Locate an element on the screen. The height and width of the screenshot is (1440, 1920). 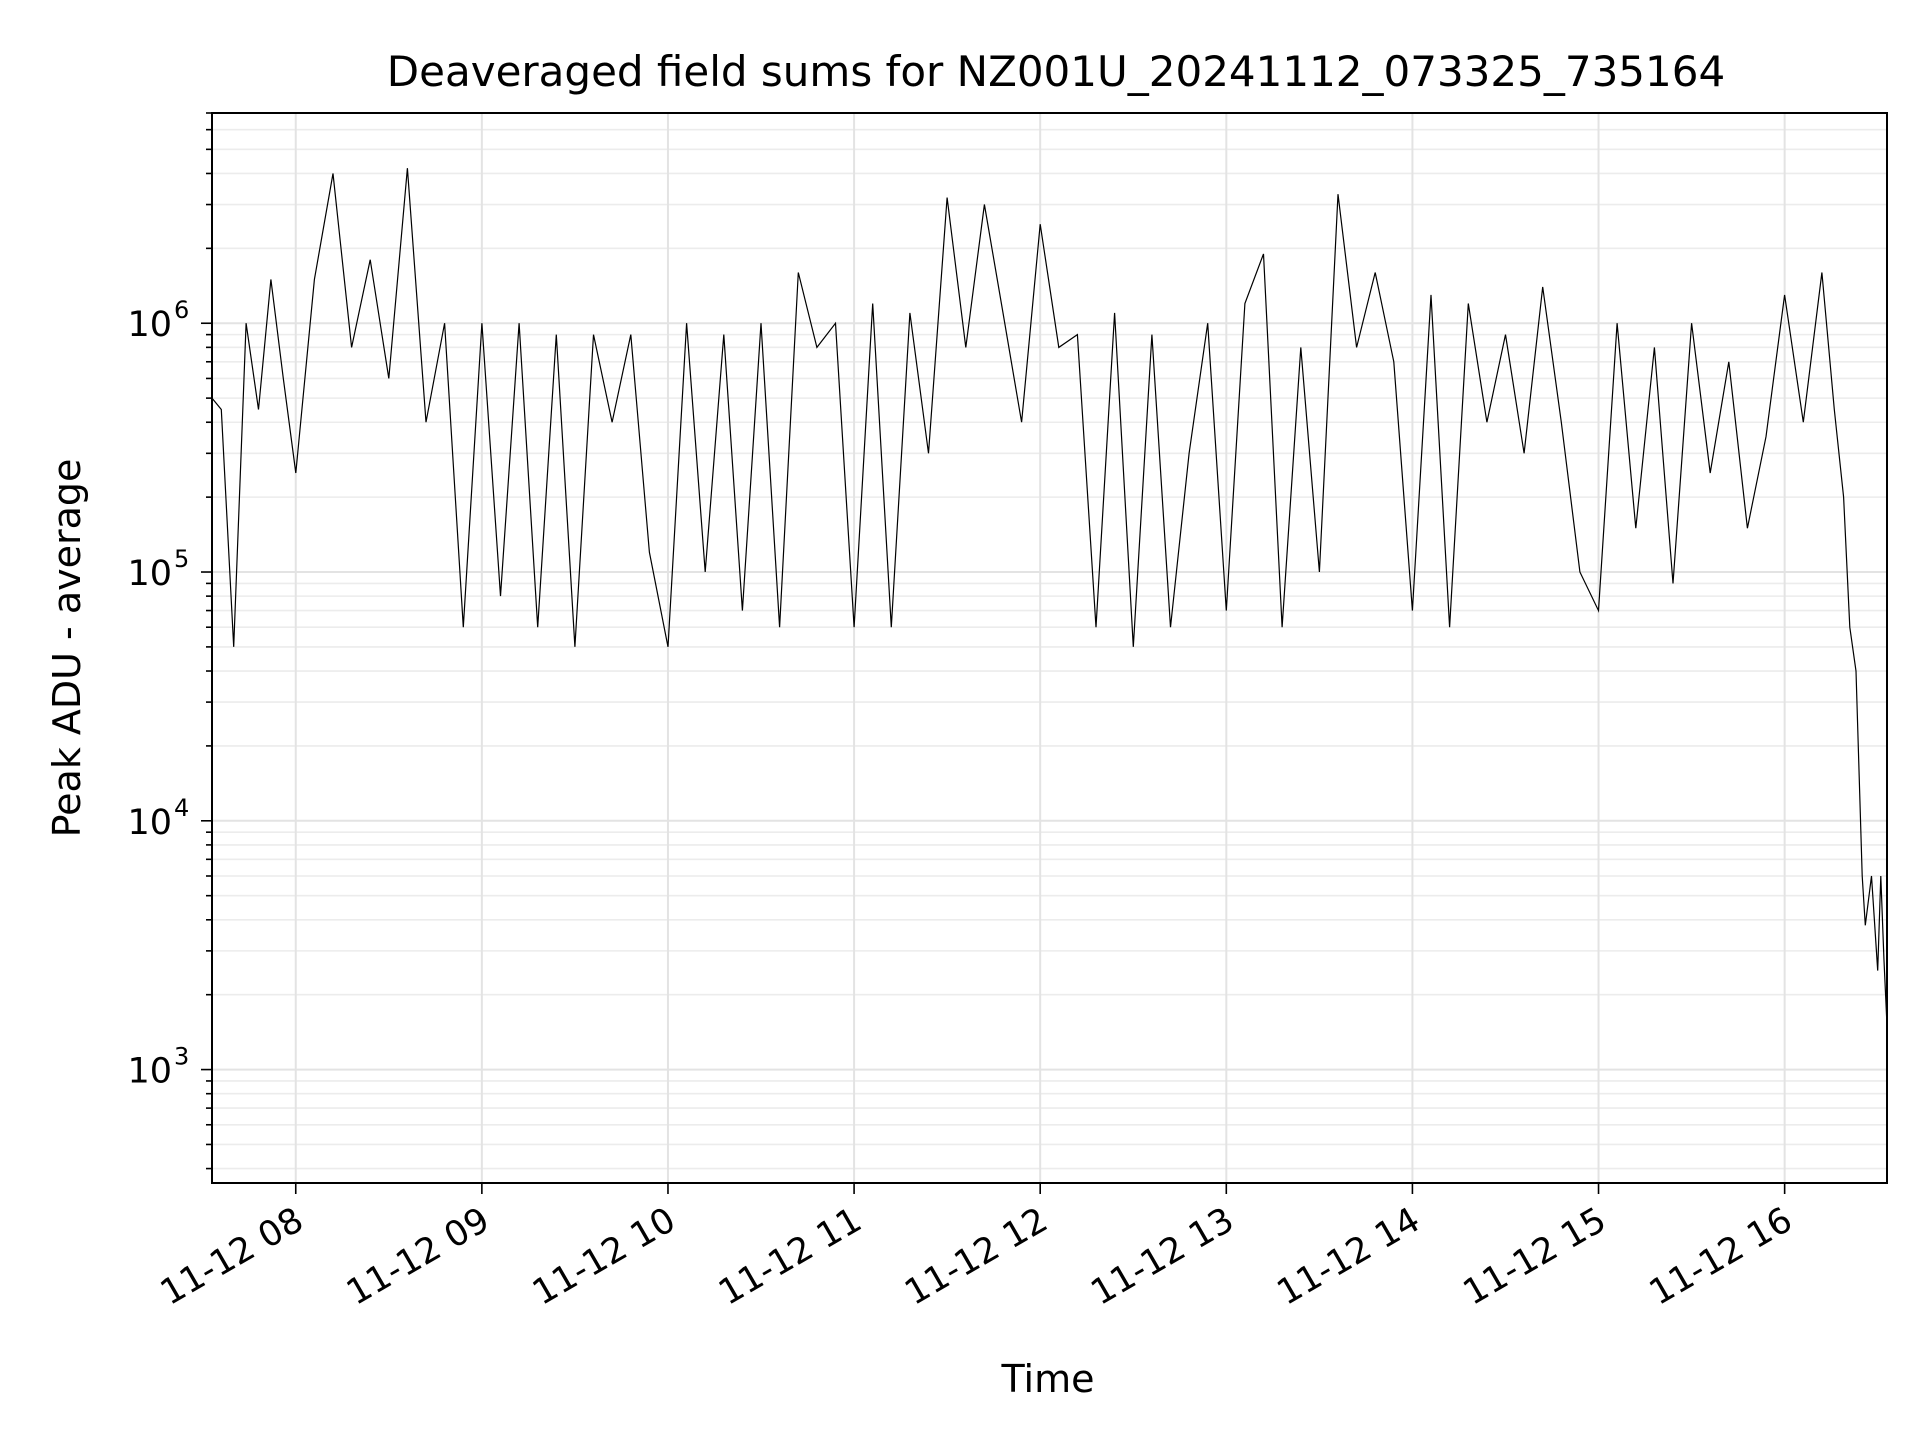
x-tick-label: 11-12 12 is located at coordinates (976, 1256).